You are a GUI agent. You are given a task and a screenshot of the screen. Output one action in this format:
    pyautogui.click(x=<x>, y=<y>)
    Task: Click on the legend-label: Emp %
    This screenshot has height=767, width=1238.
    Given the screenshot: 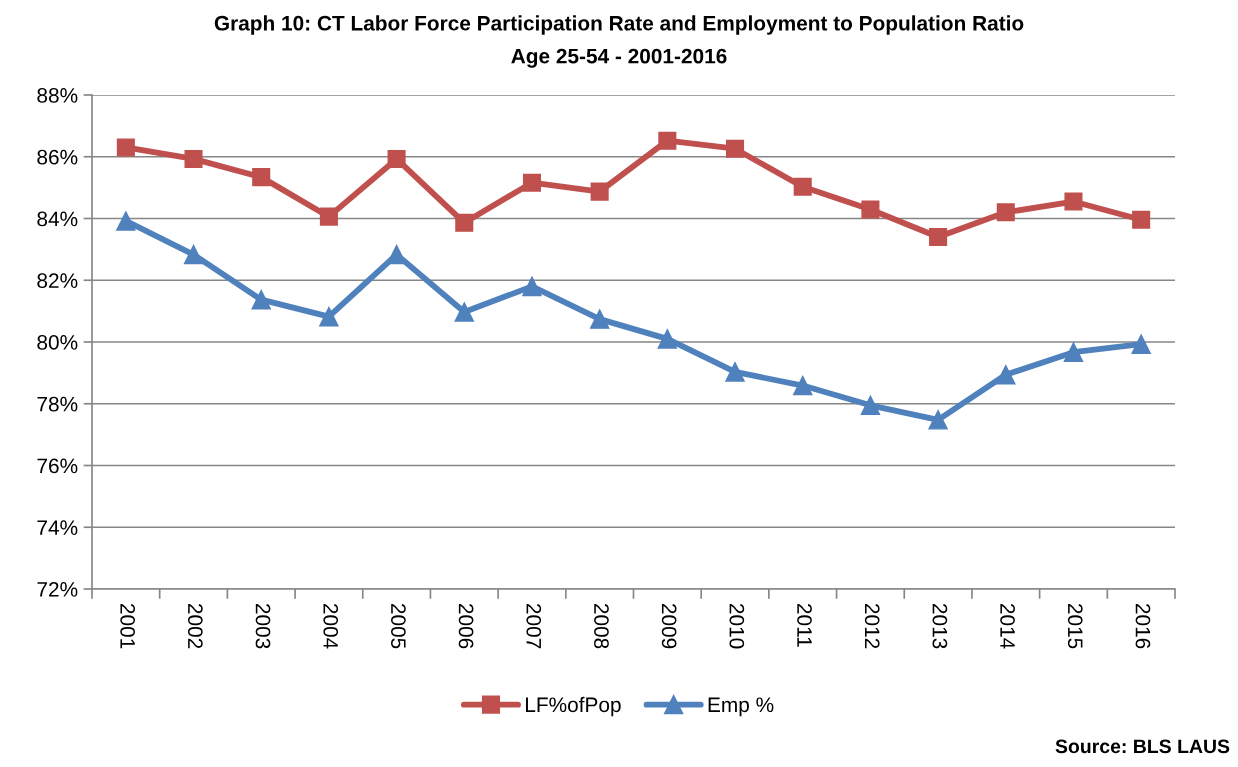 What is the action you would take?
    pyautogui.click(x=741, y=707)
    